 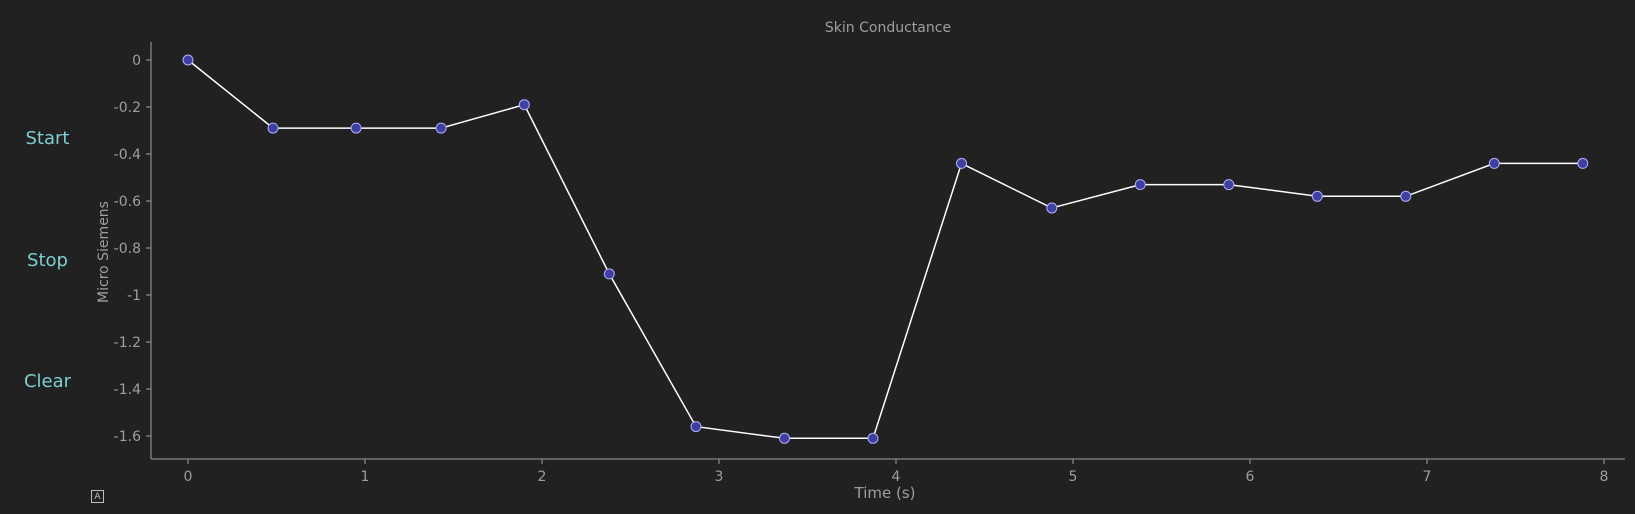 What do you see at coordinates (542, 477) in the screenshot?
I see `x-tick-label: 2` at bounding box center [542, 477].